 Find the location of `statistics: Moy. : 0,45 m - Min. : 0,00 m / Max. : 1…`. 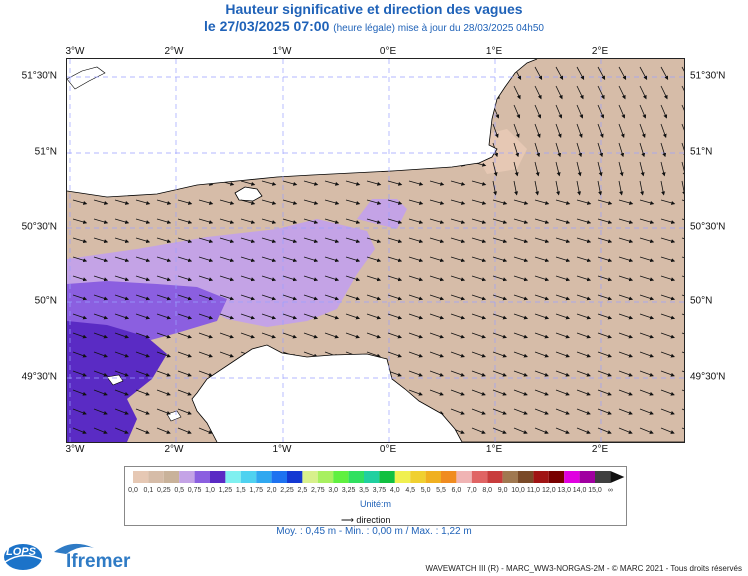

statistics: Moy. : 0,45 m - Min. : 0,00 m / Max. : 1… is located at coordinates (374, 531).